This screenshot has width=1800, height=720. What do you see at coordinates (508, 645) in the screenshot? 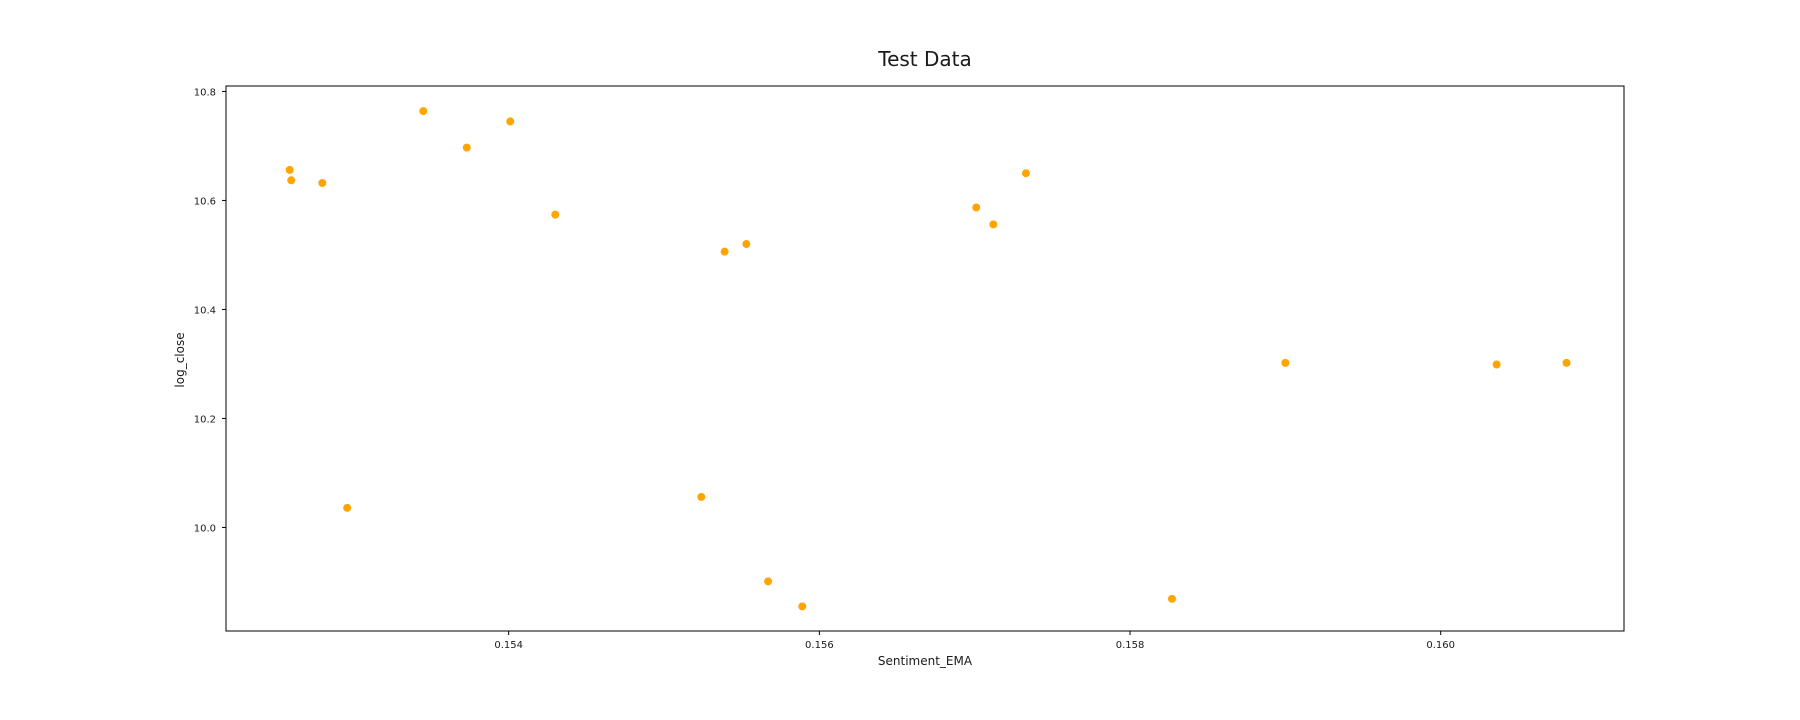
I see `x-tick-label: 0.154` at bounding box center [508, 645].